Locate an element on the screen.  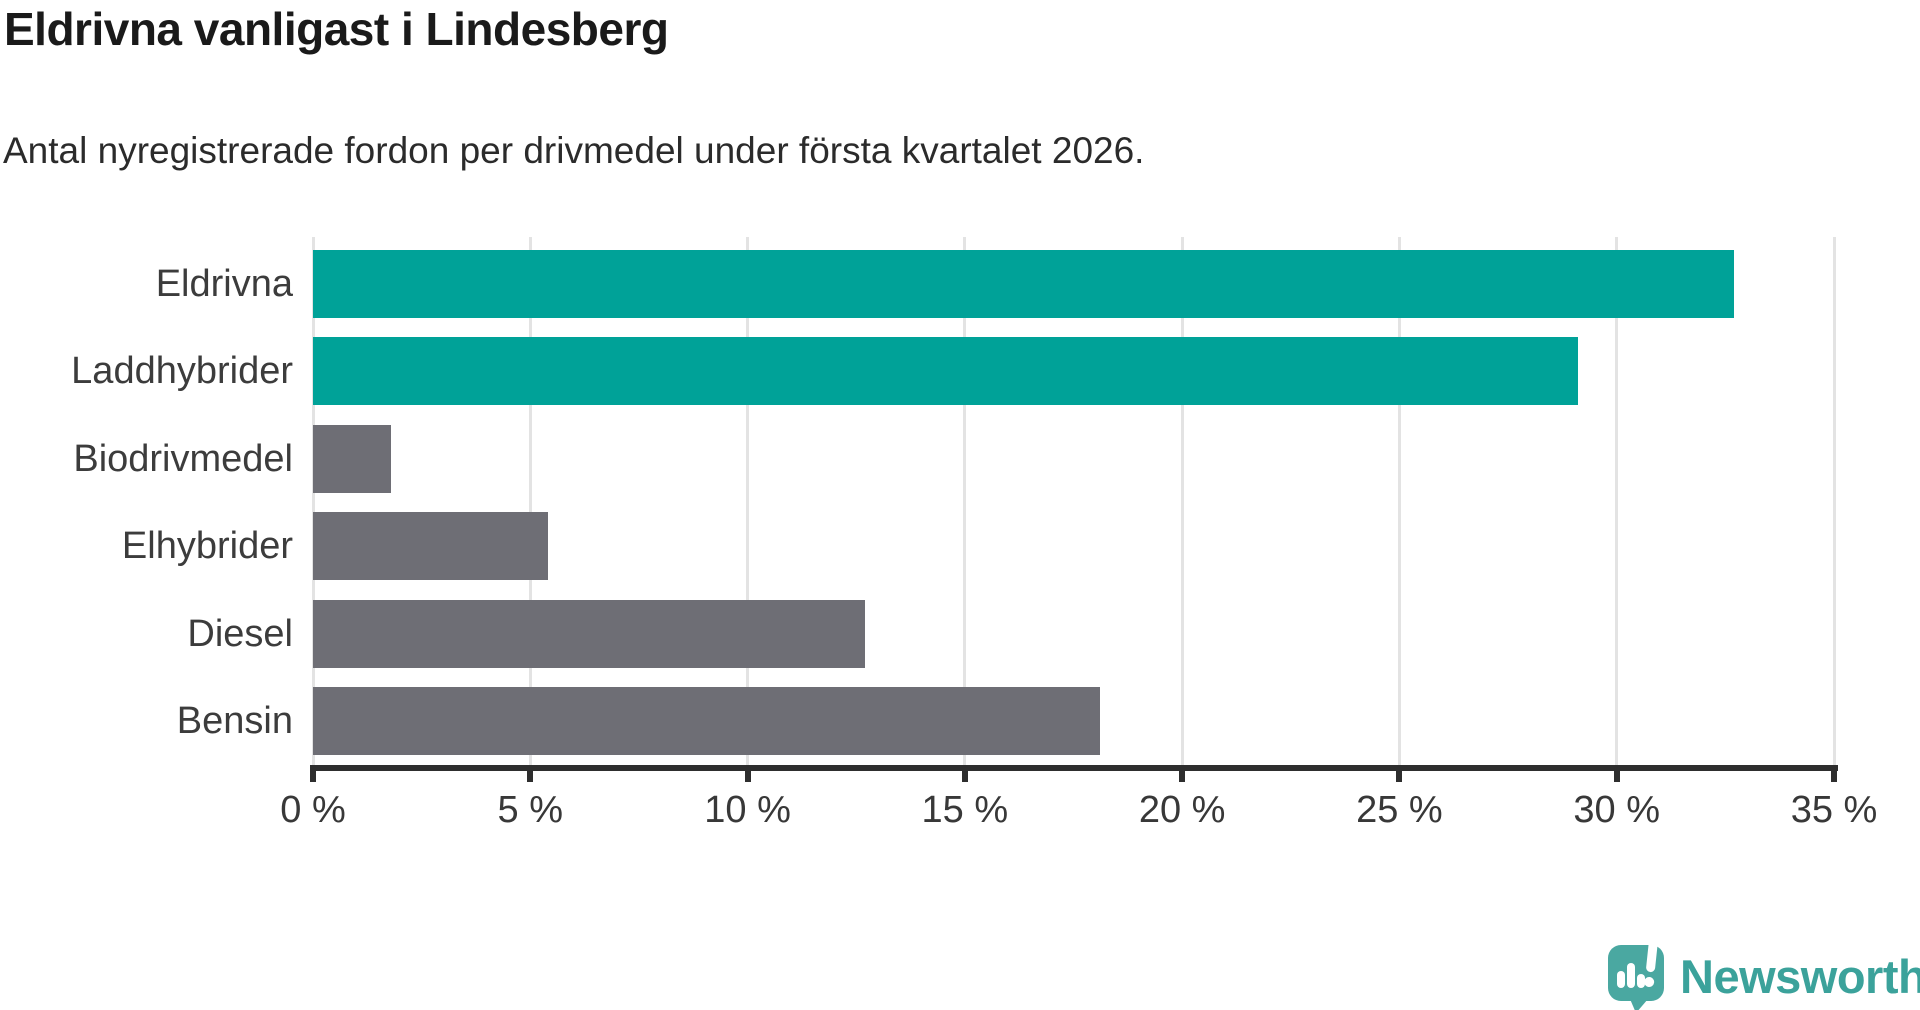
bar-elhybrider is located at coordinates (430, 546).